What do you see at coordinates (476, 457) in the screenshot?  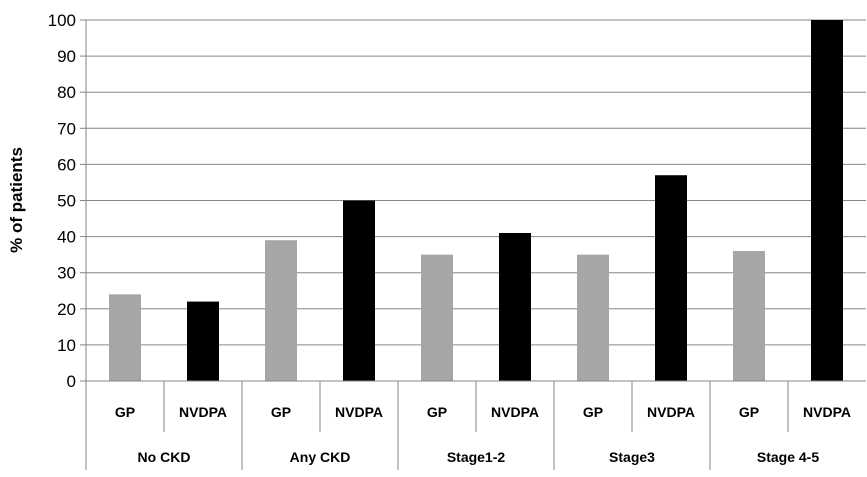 I see `x-group-label: Stage1-2` at bounding box center [476, 457].